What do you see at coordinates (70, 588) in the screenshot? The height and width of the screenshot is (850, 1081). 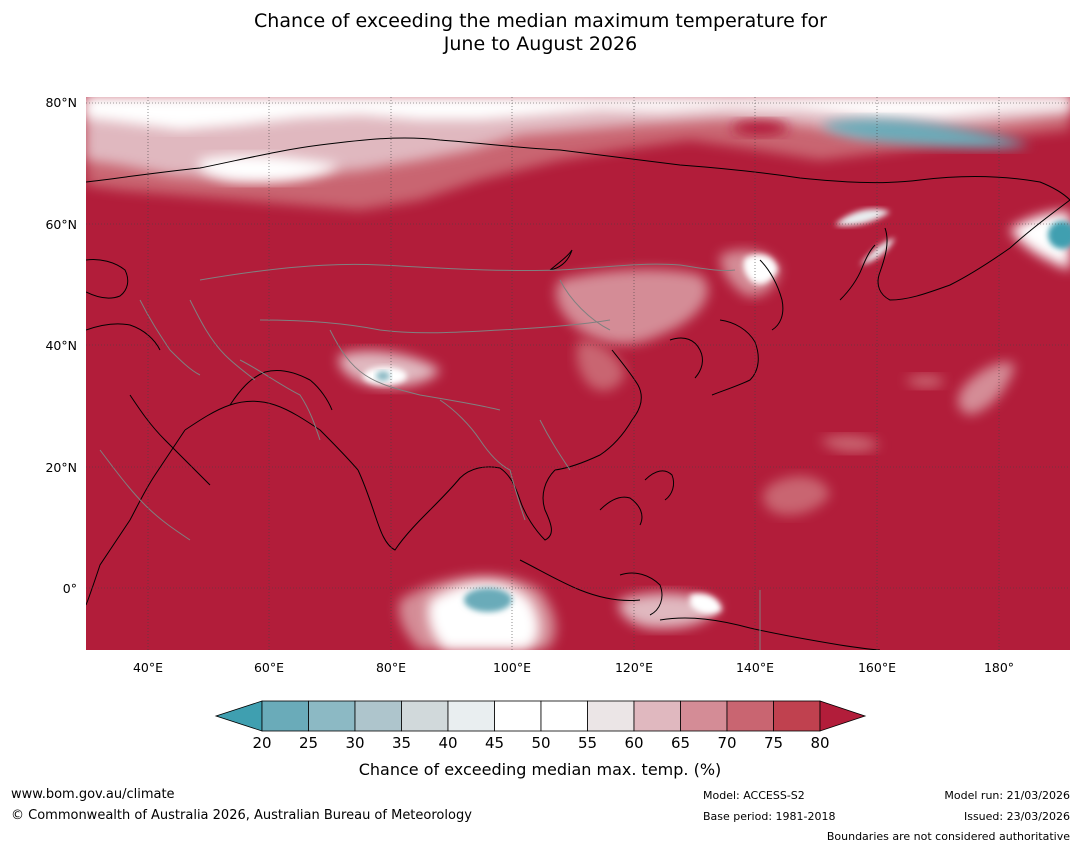 I see `lat-label-0: 0°` at bounding box center [70, 588].